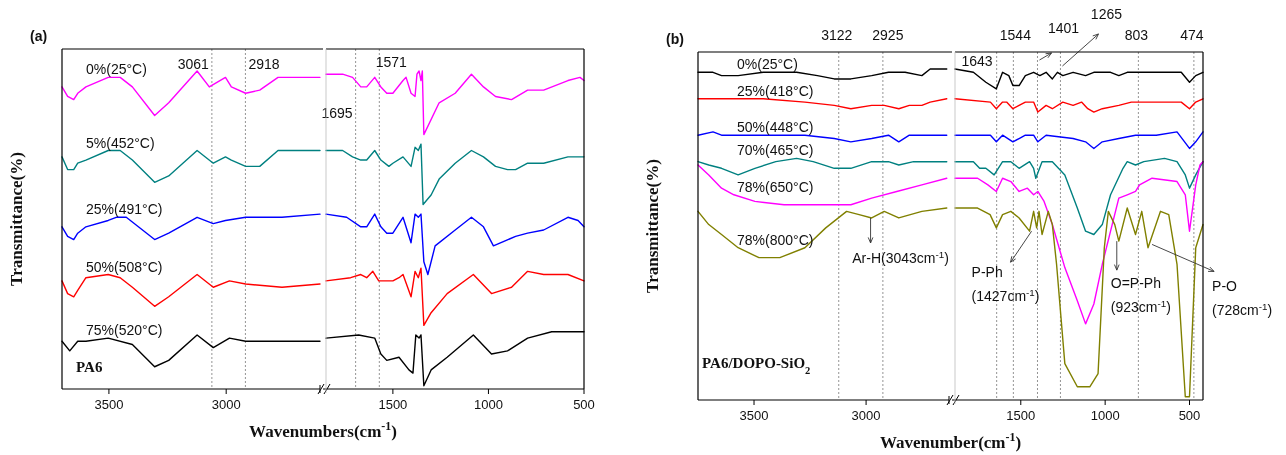 Image resolution: width=1286 pixels, height=455 pixels. What do you see at coordinates (1106, 14) in the screenshot?
I see `ref-line-label: 1265` at bounding box center [1106, 14].